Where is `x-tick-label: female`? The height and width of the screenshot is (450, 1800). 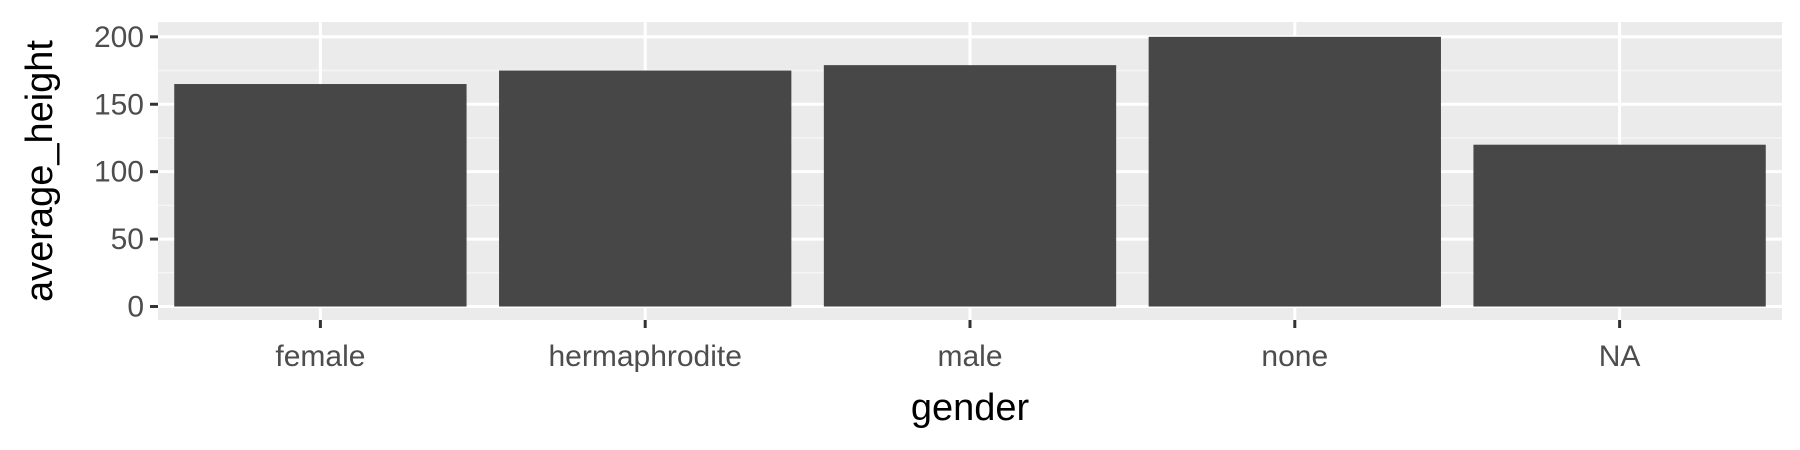
x-tick-label: female is located at coordinates (320, 356).